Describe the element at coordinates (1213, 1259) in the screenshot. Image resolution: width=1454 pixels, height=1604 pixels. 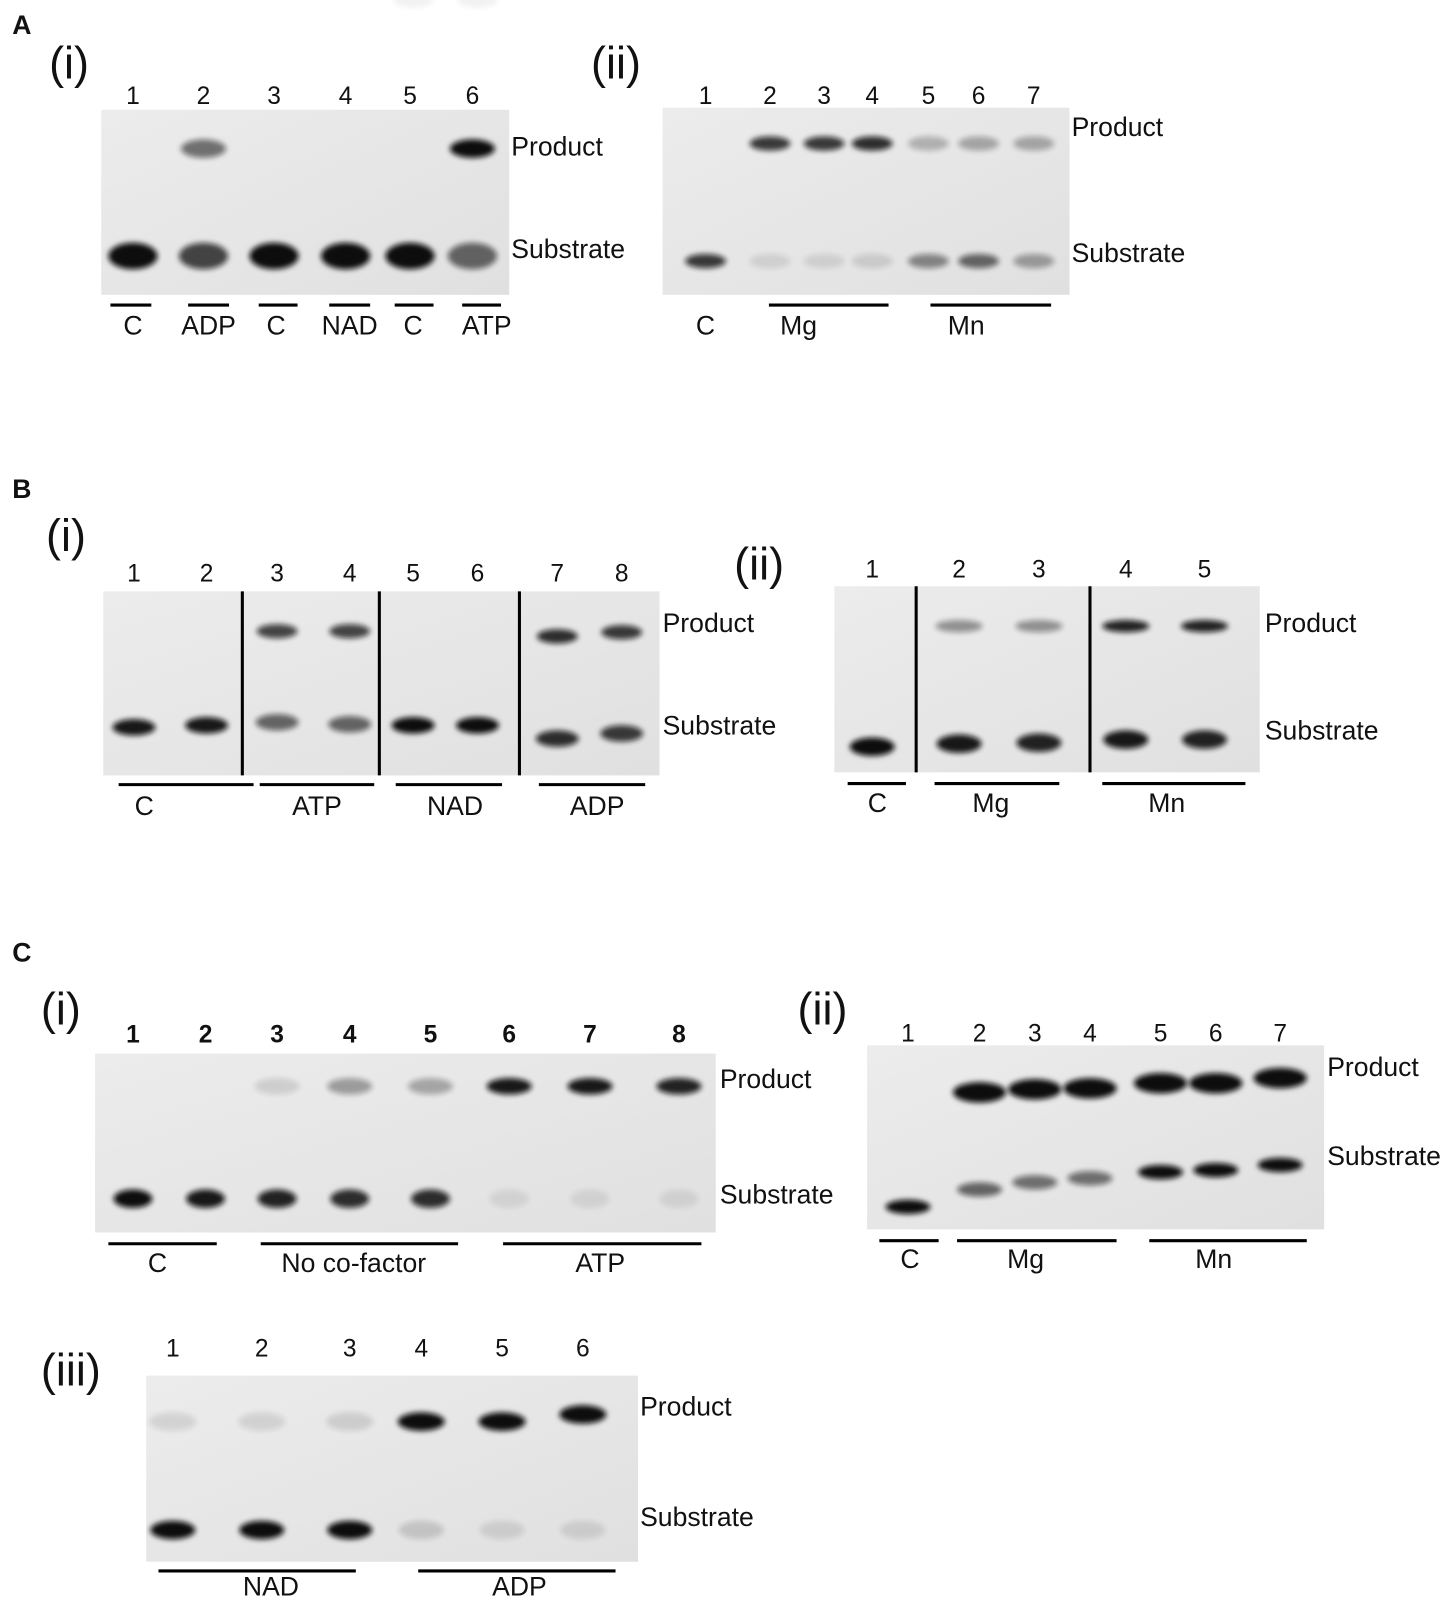
I see `group-label: Mn` at that location.